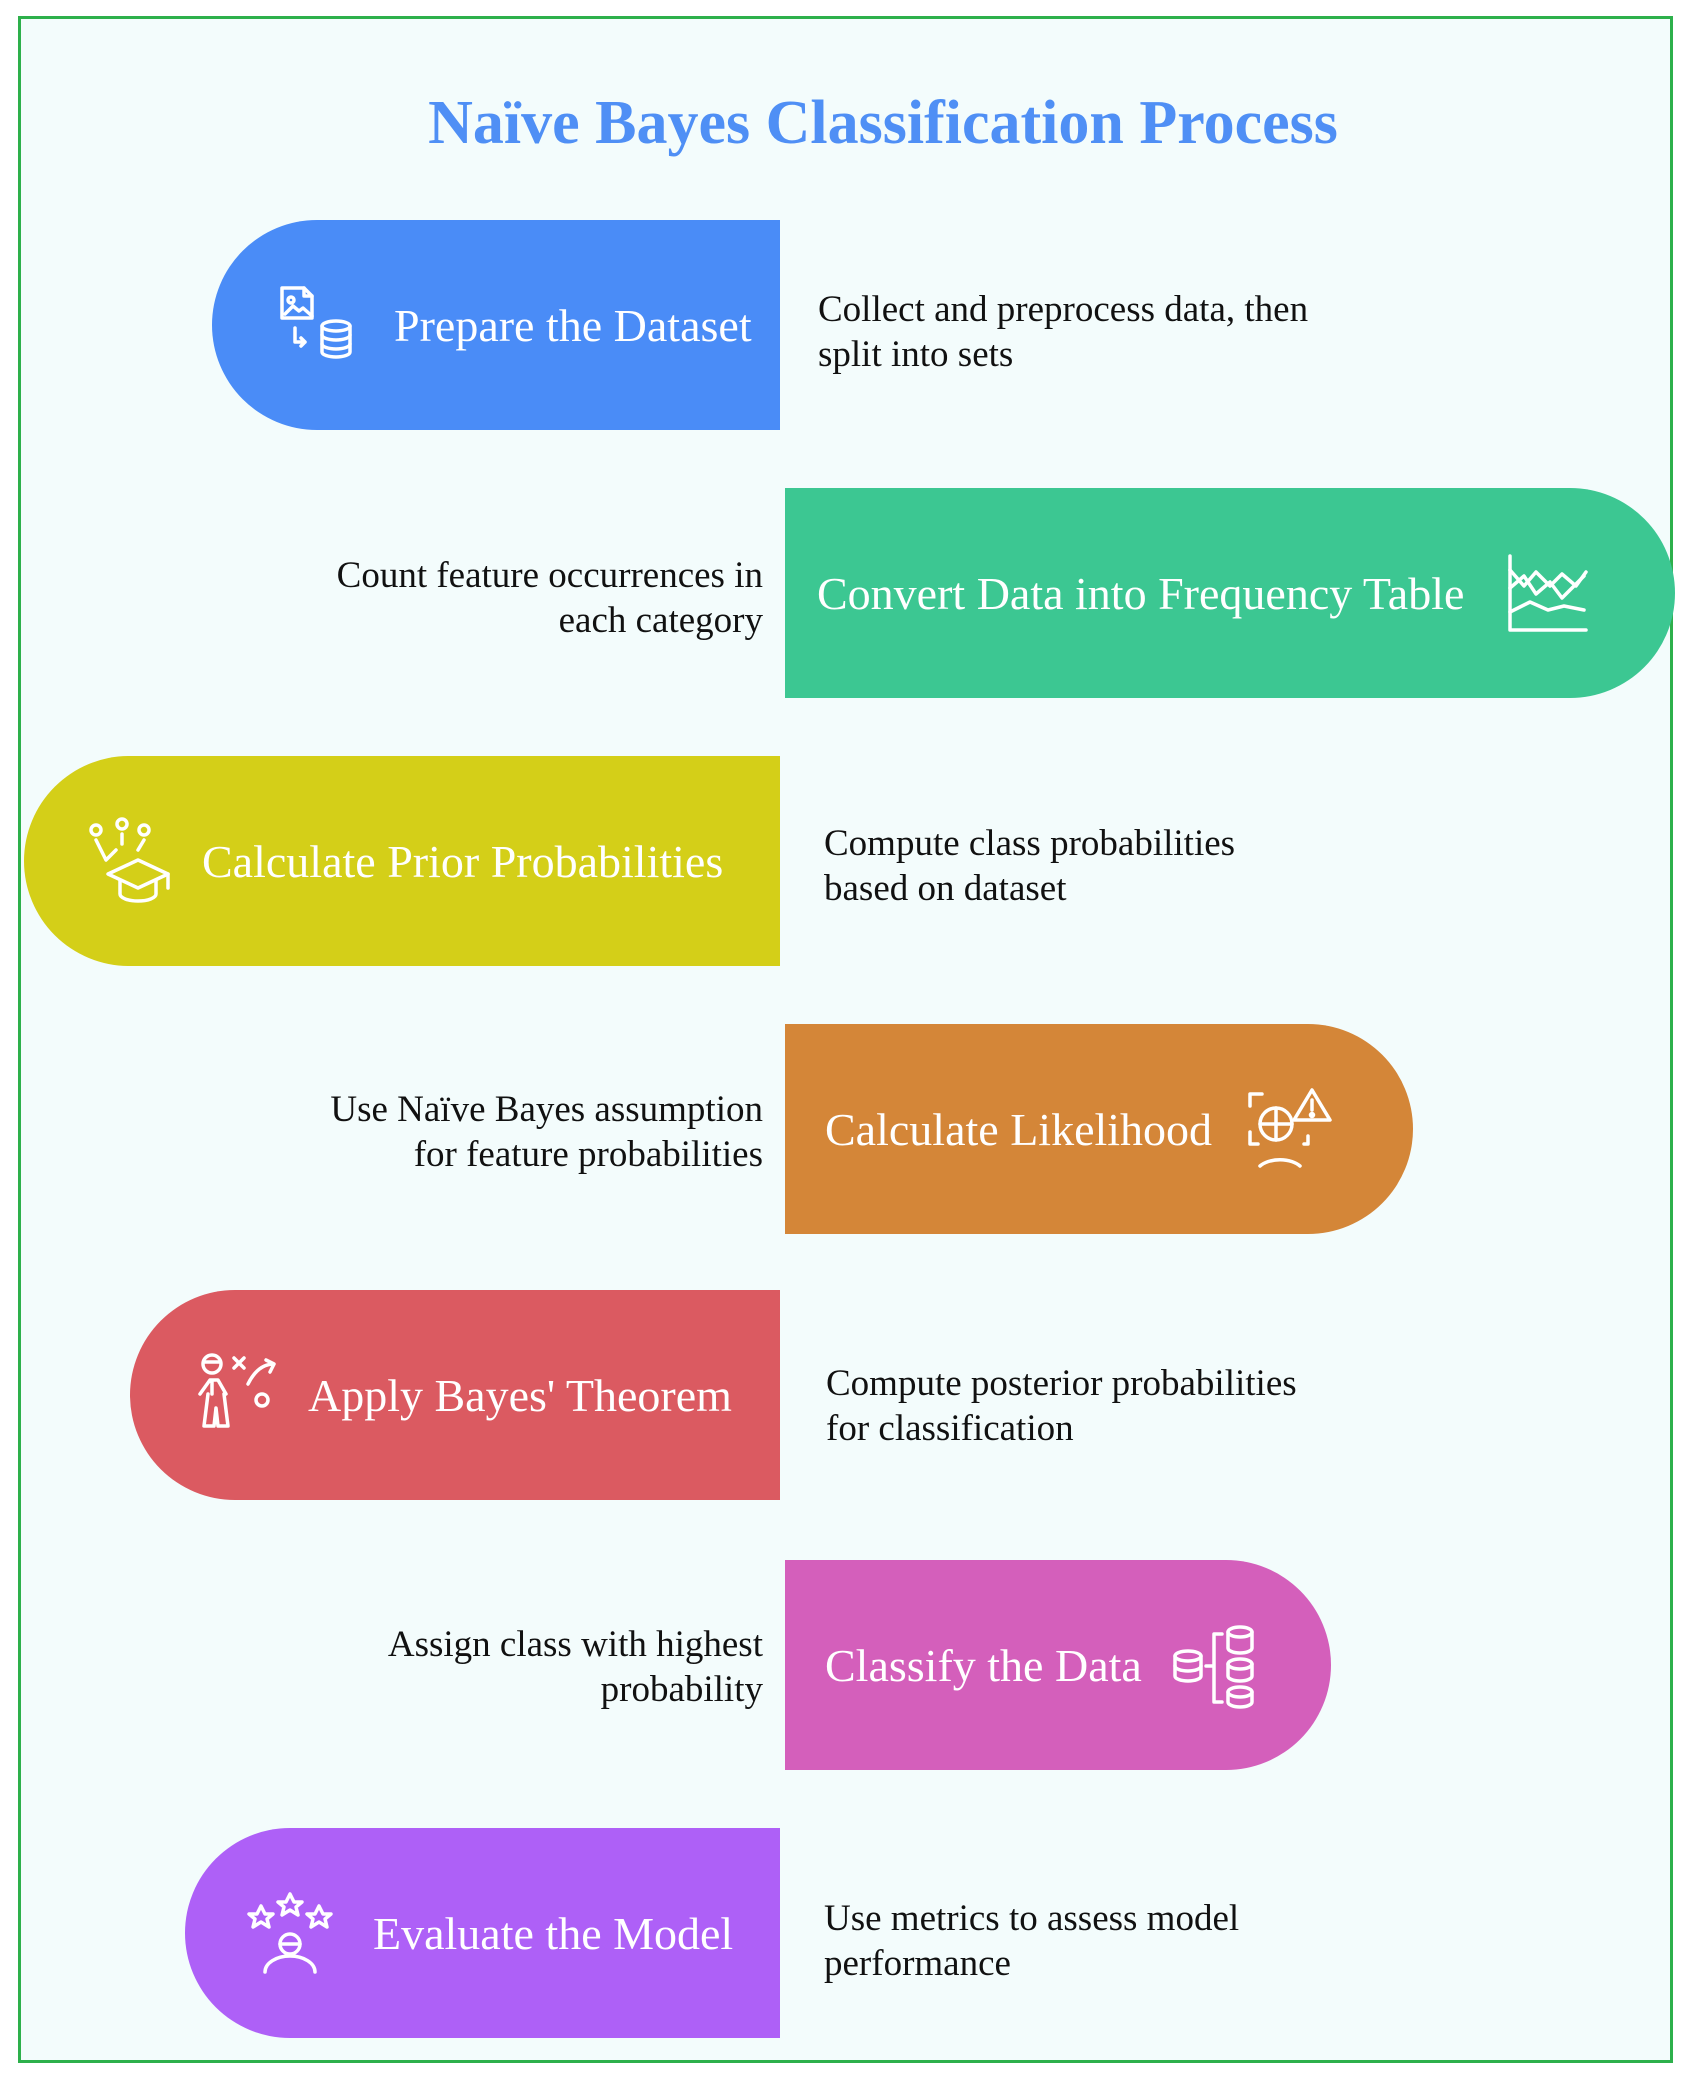 The height and width of the screenshot is (2084, 1695). Describe the element at coordinates (290, 1933) in the screenshot. I see `star-rating-icon` at that location.